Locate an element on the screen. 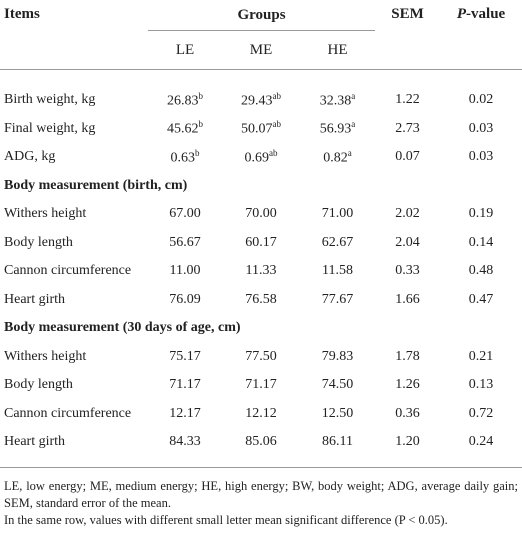 This screenshot has height=538, width=522. cell: 1.22 is located at coordinates (407, 100).